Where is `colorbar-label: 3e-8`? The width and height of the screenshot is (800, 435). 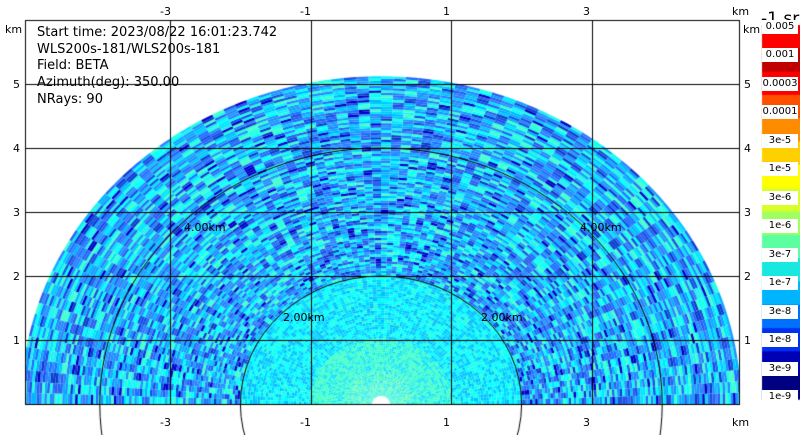 colorbar-label: 3e-8 is located at coordinates (780, 312).